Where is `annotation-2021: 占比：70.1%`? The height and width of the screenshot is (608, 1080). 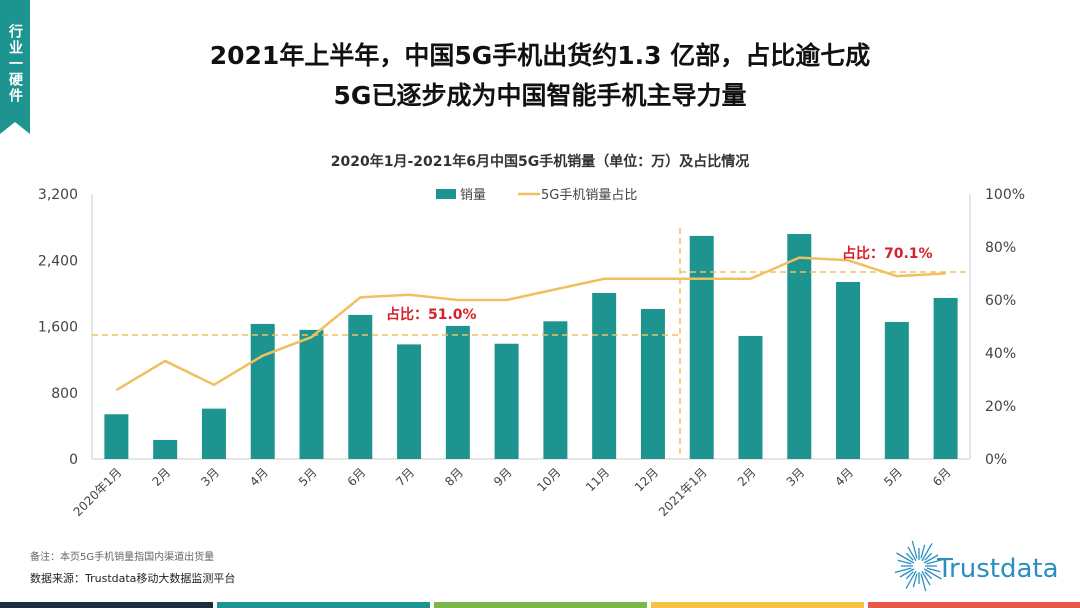
annotation-2021: 占比：70.1% is located at coordinates (887, 253).